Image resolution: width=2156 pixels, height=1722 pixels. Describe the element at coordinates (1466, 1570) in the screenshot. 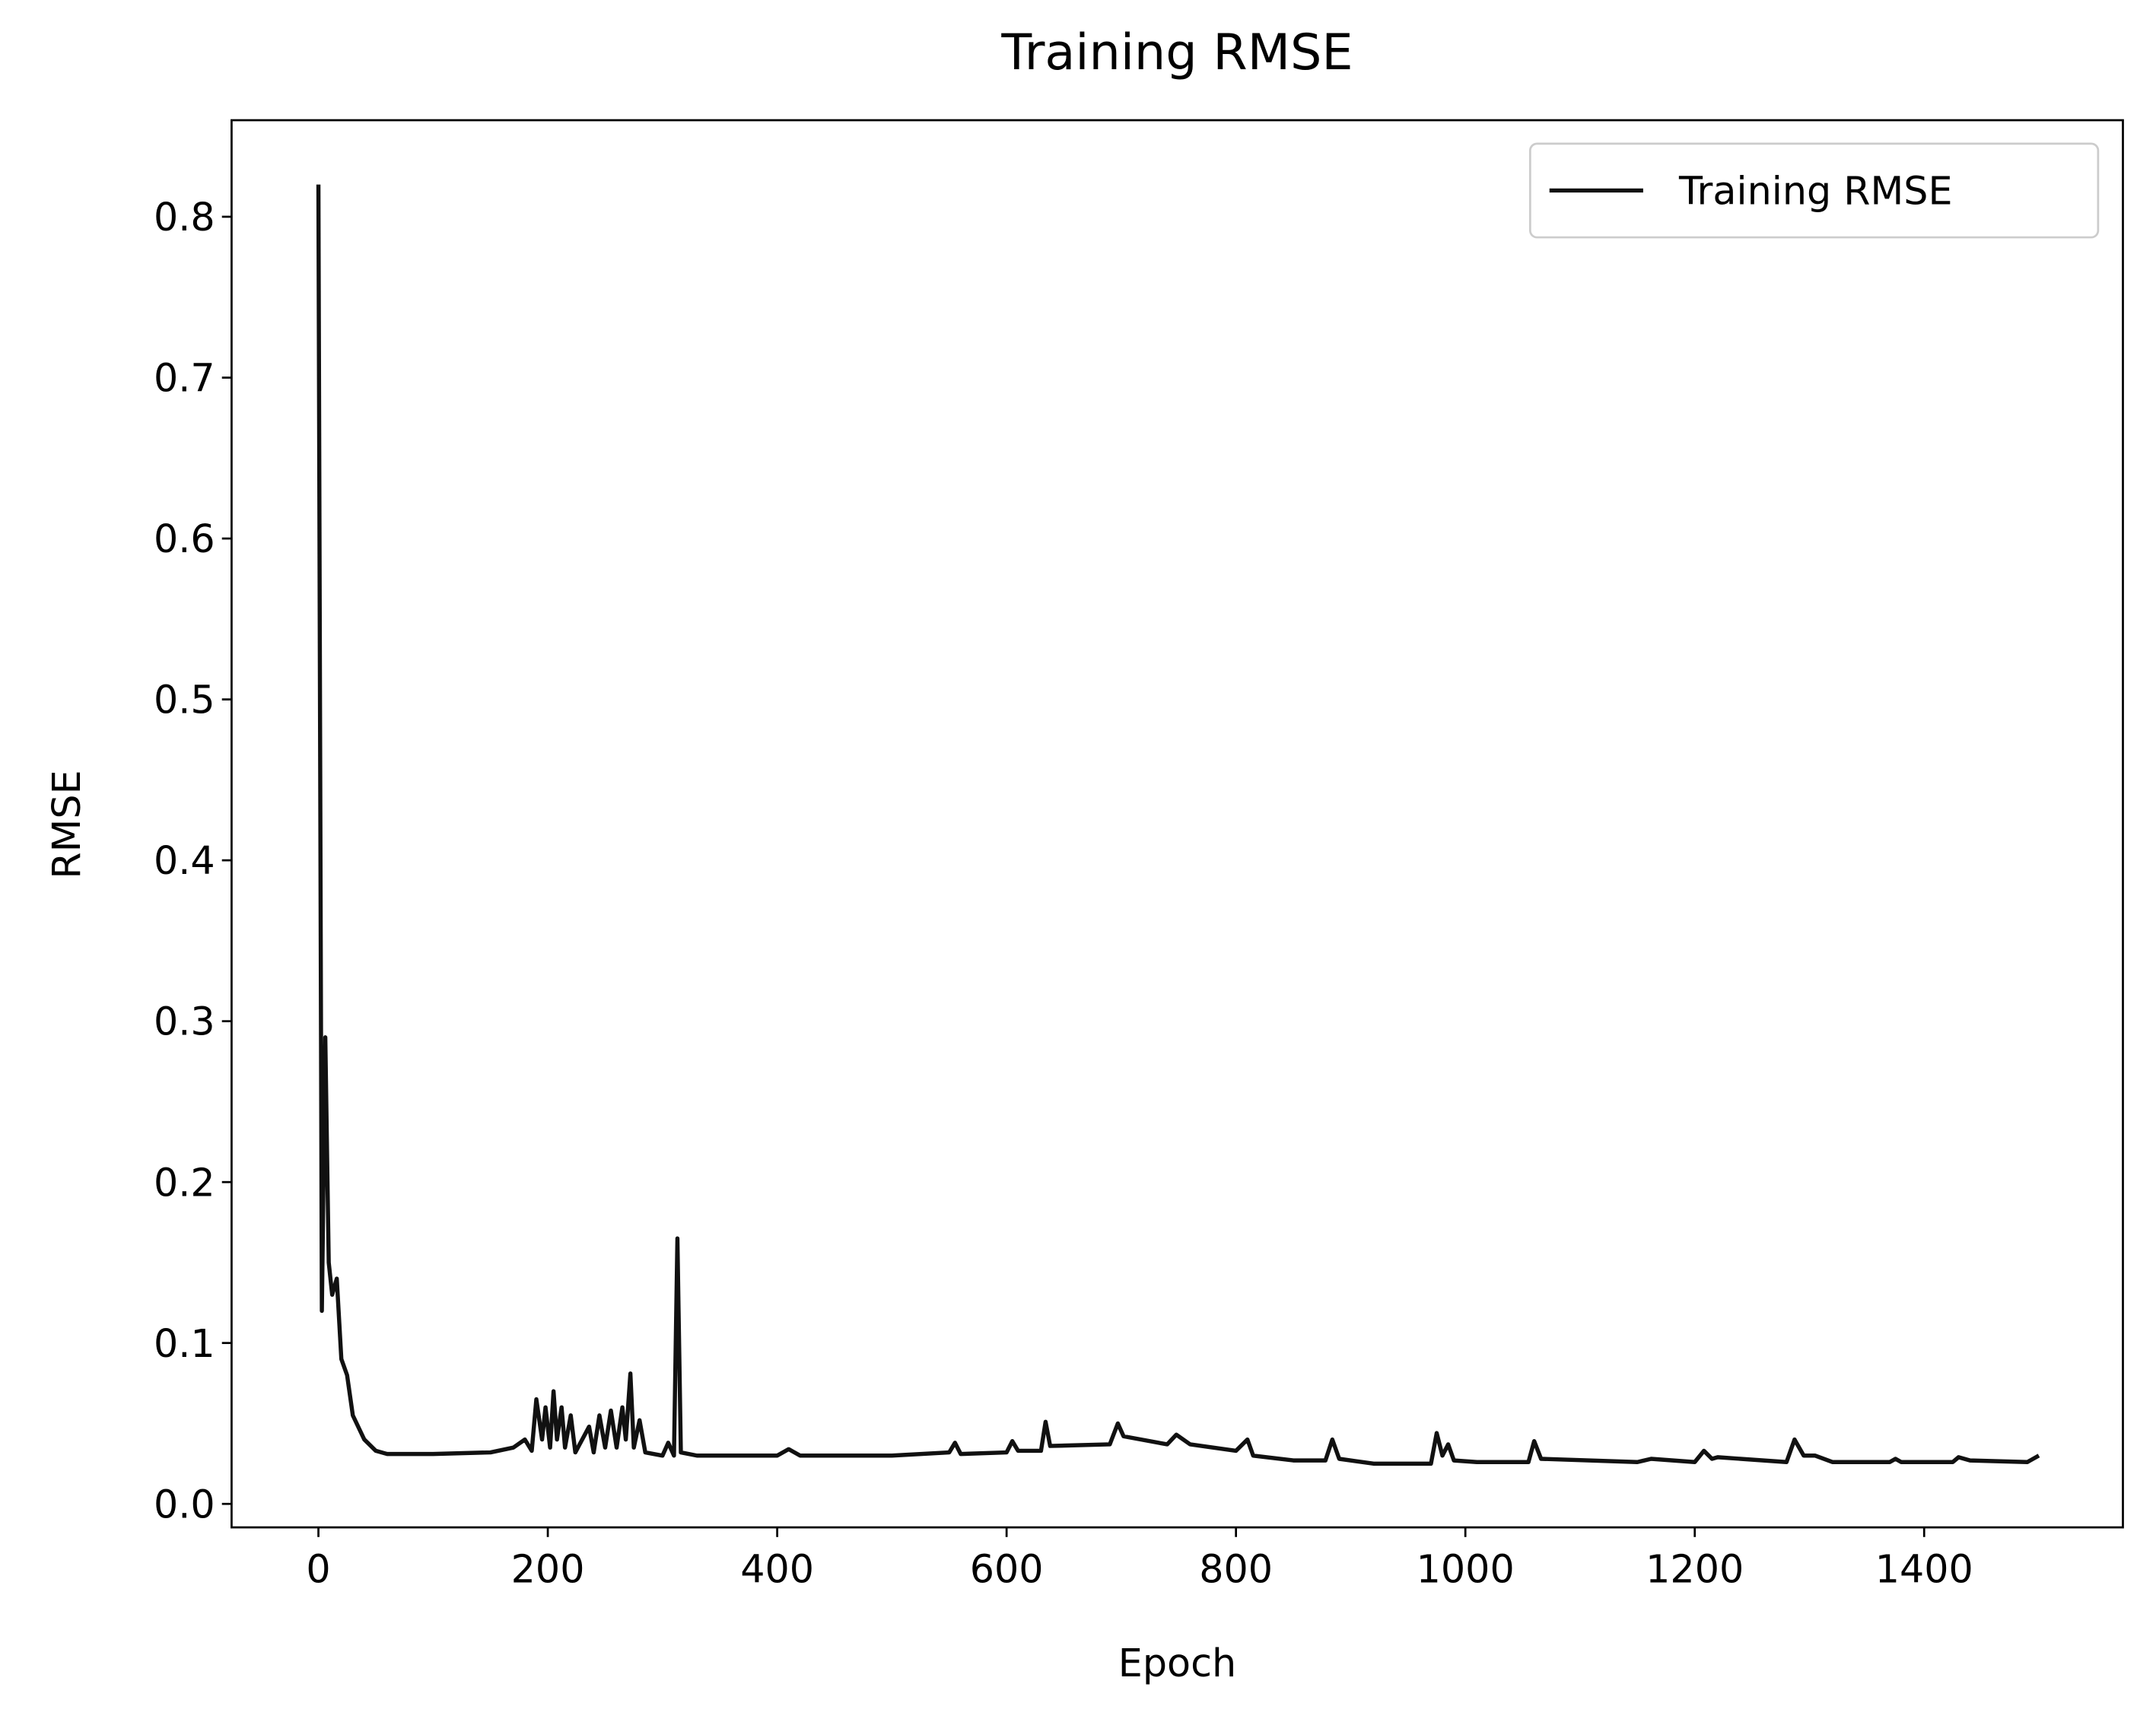

I see `x-tick-label: 1000` at that location.